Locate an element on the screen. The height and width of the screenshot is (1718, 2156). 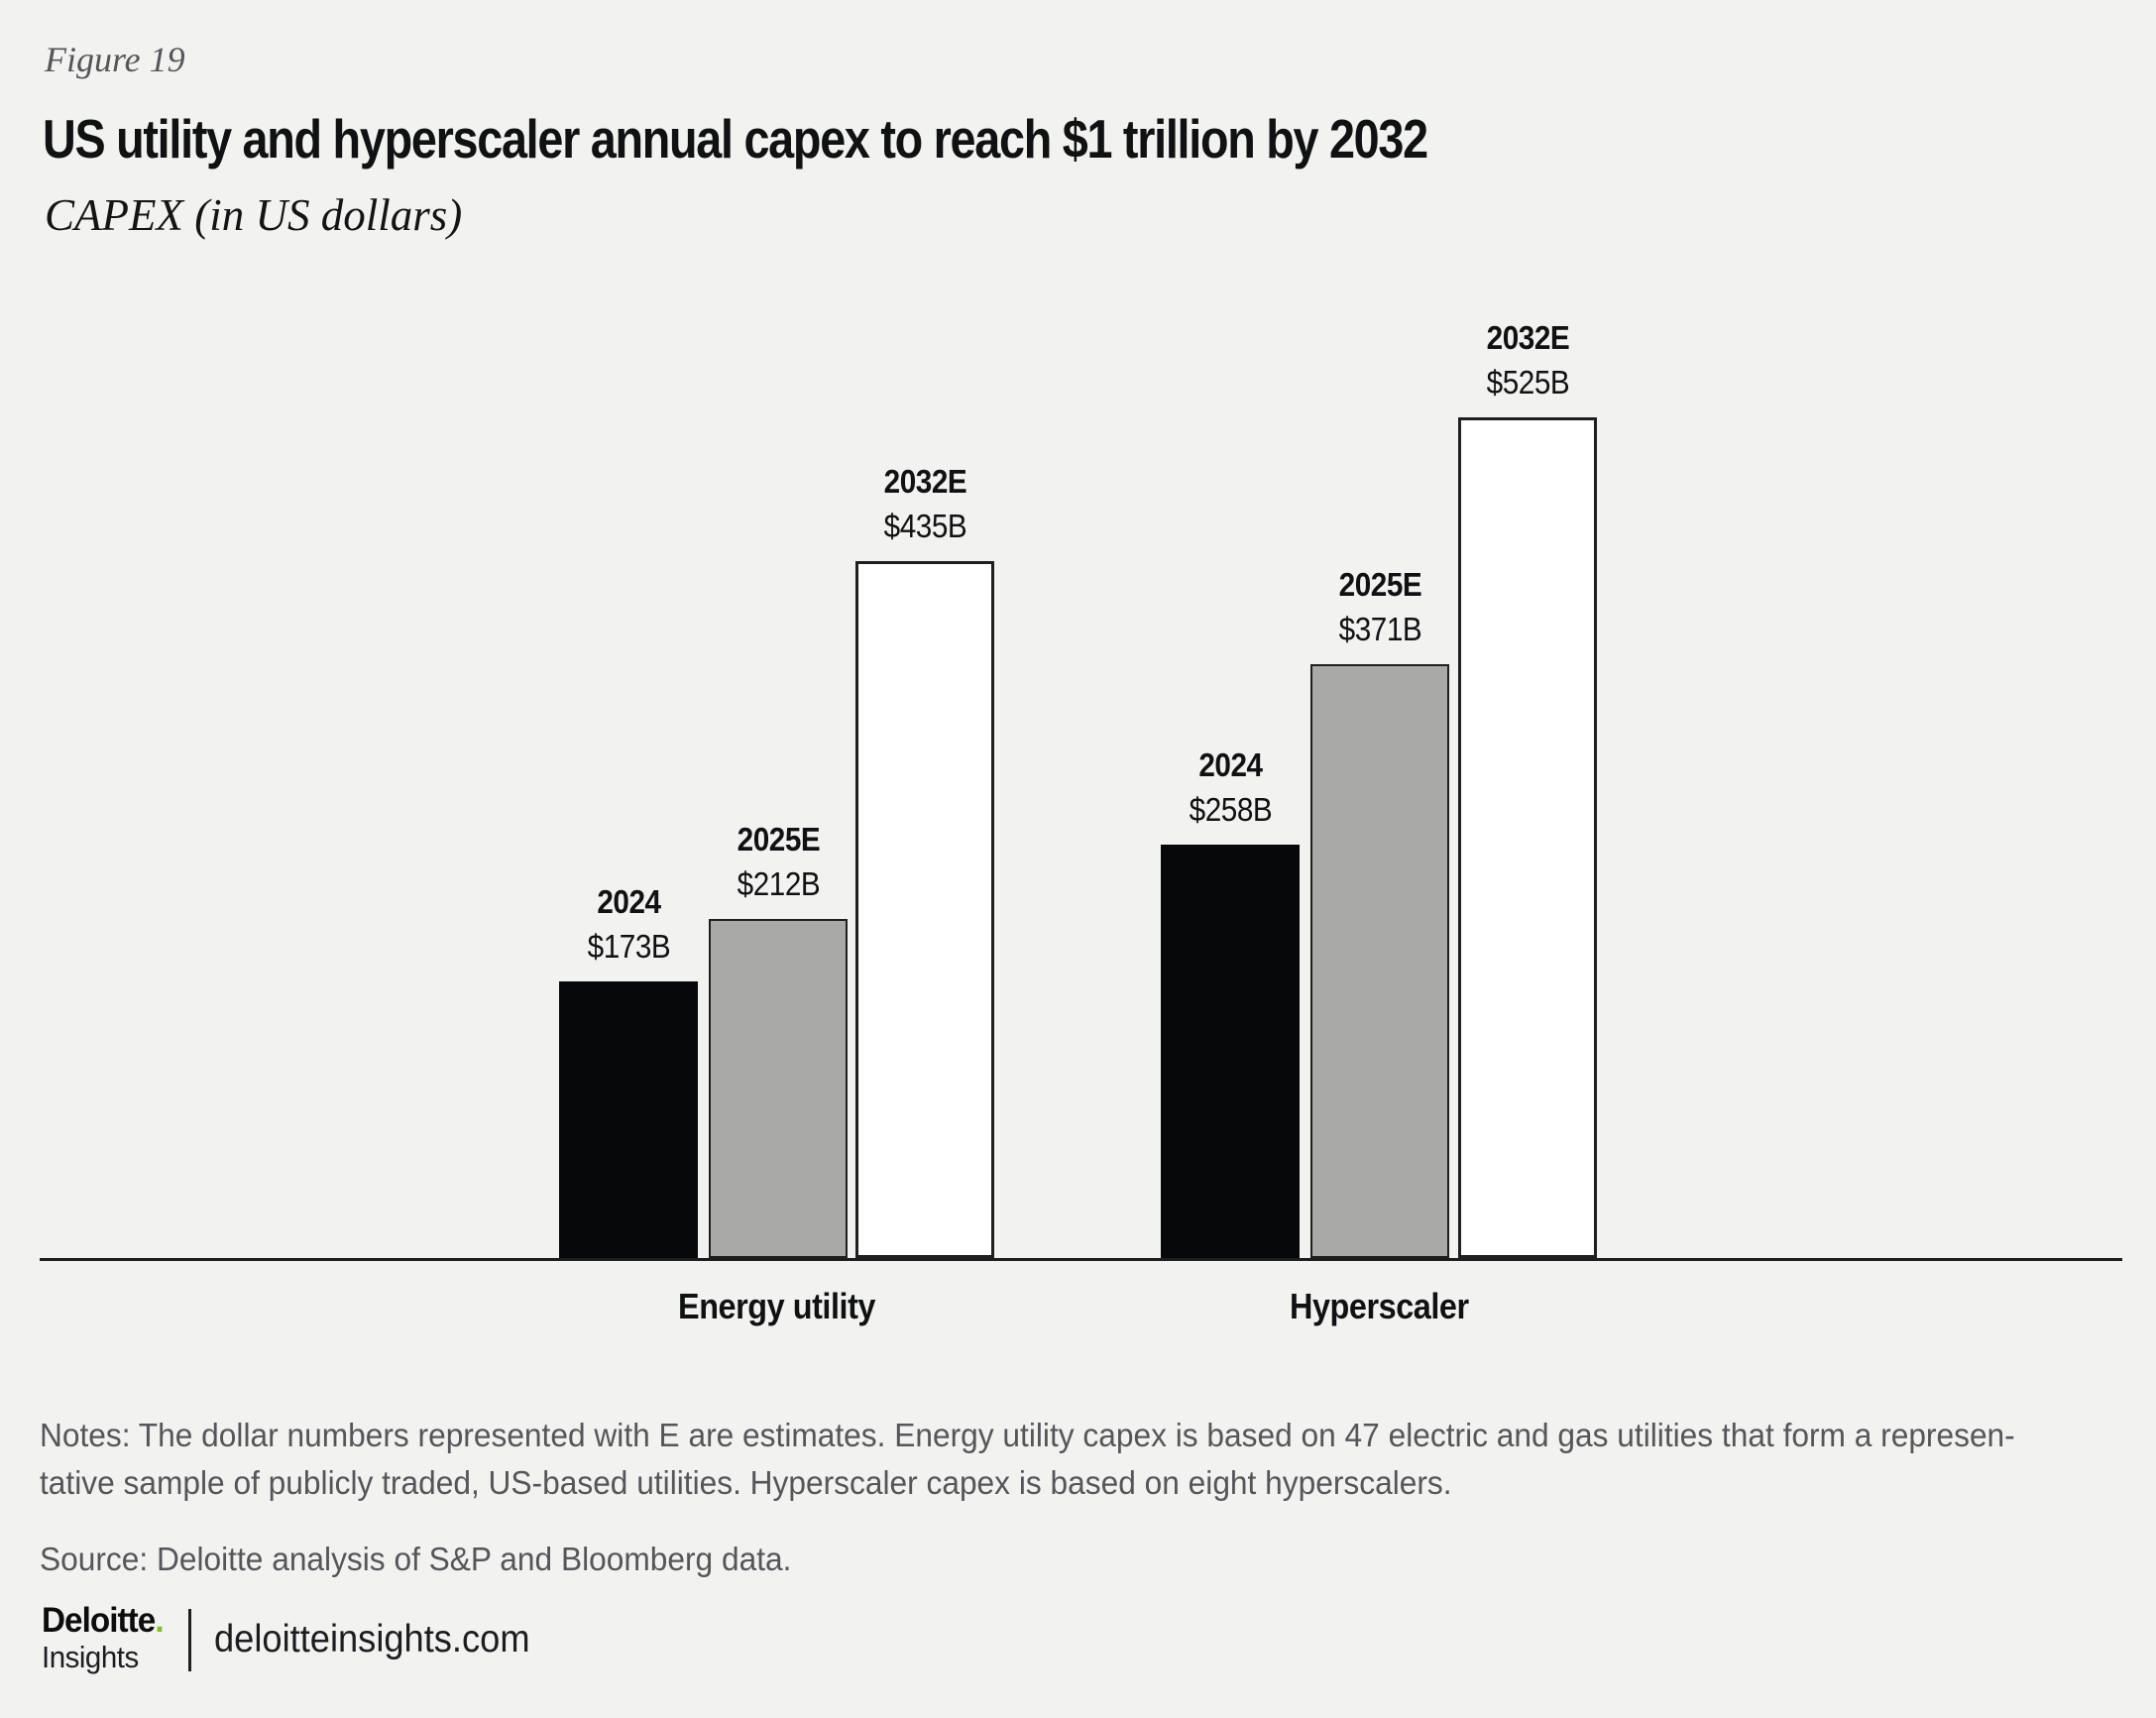
bar-energy-2025e is located at coordinates (778, 1088).